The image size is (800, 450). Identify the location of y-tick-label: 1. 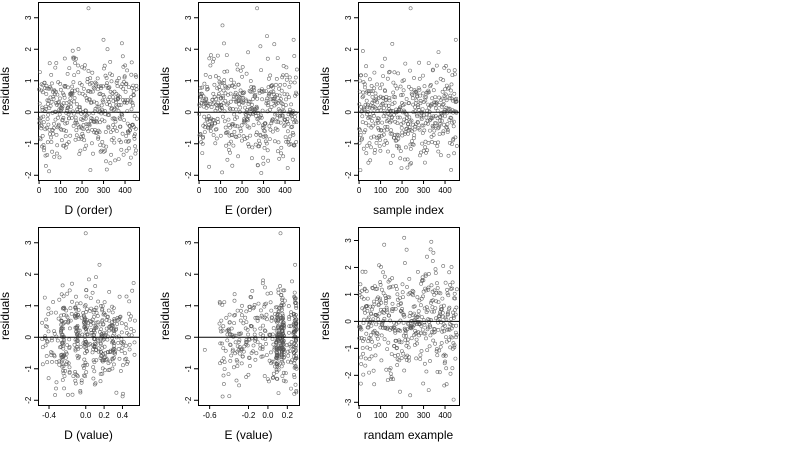
(348, 80).